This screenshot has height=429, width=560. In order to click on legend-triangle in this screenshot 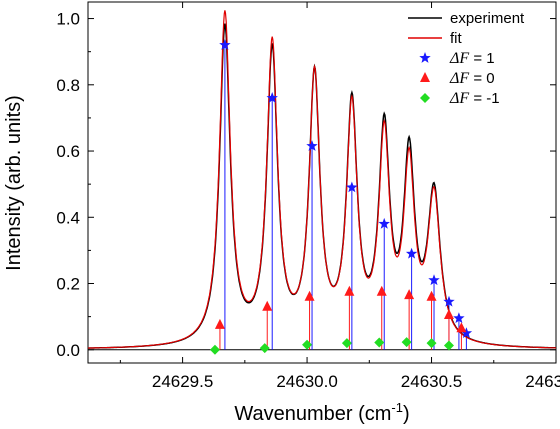, I will do `click(425, 77)`.